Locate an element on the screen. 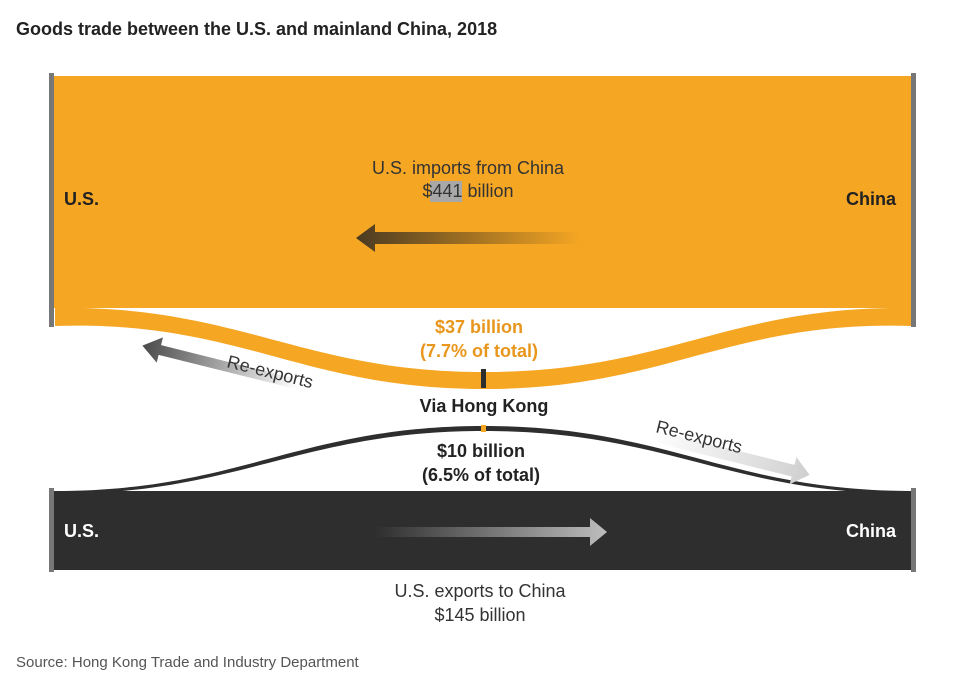  imports-value-highlight is located at coordinates (446, 191).